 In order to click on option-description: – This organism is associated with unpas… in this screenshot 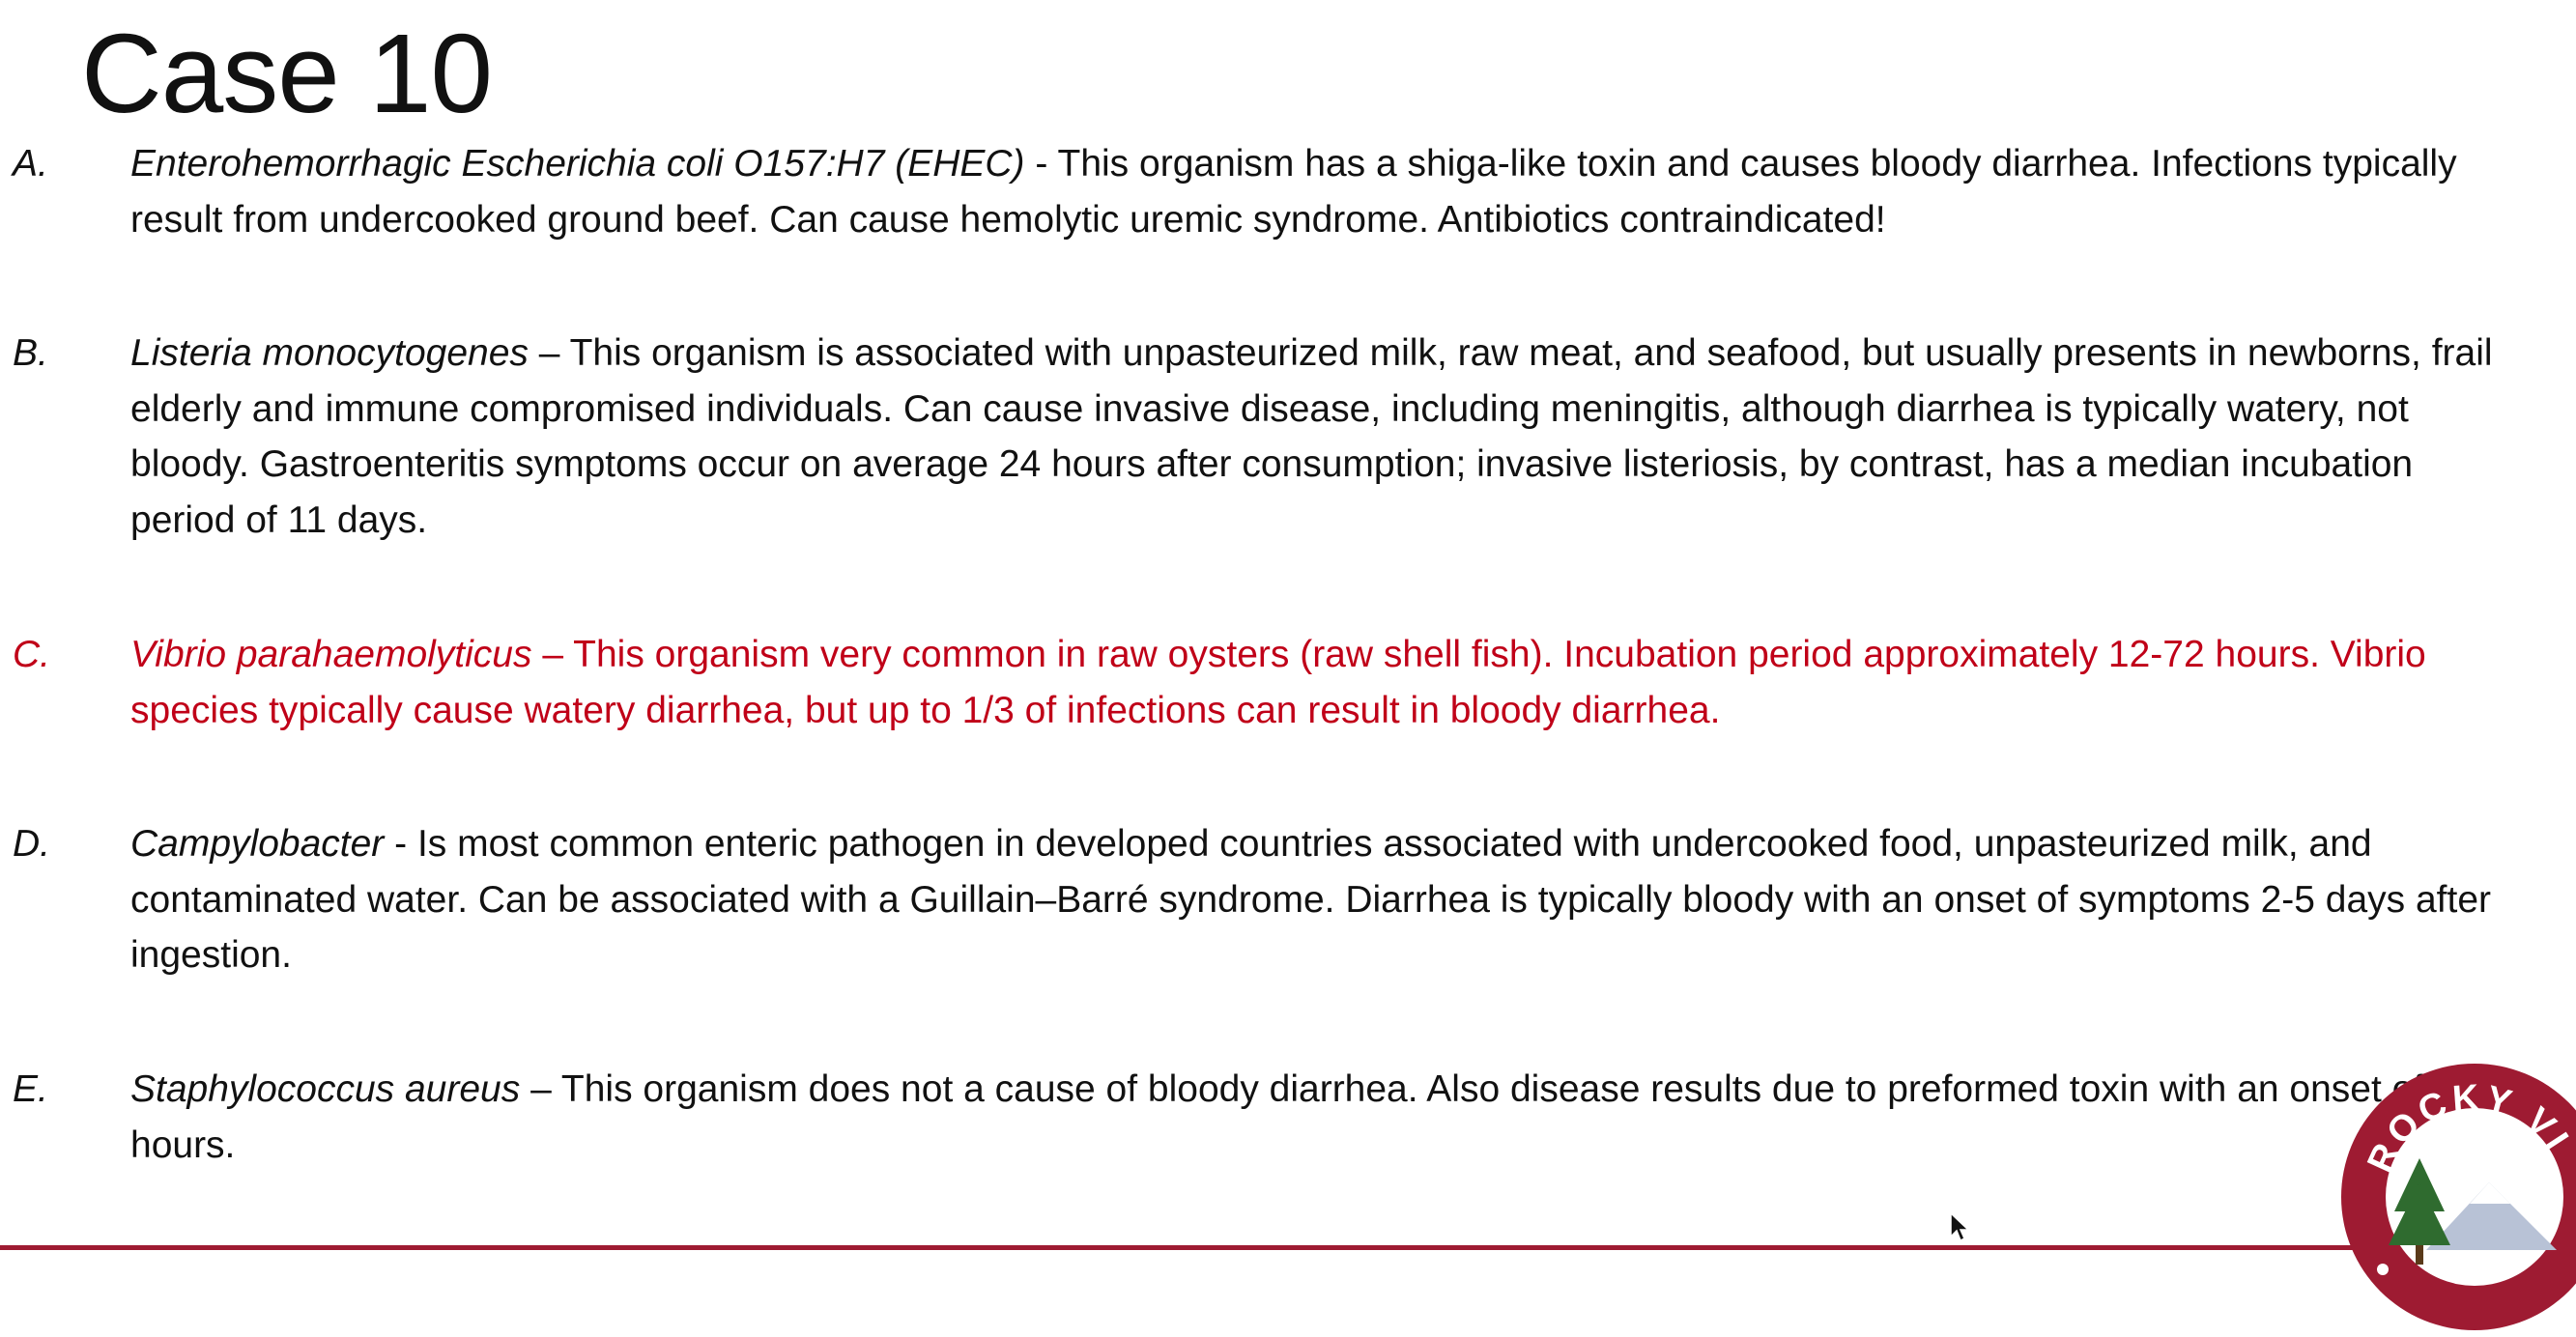, I will do `click(1312, 436)`.